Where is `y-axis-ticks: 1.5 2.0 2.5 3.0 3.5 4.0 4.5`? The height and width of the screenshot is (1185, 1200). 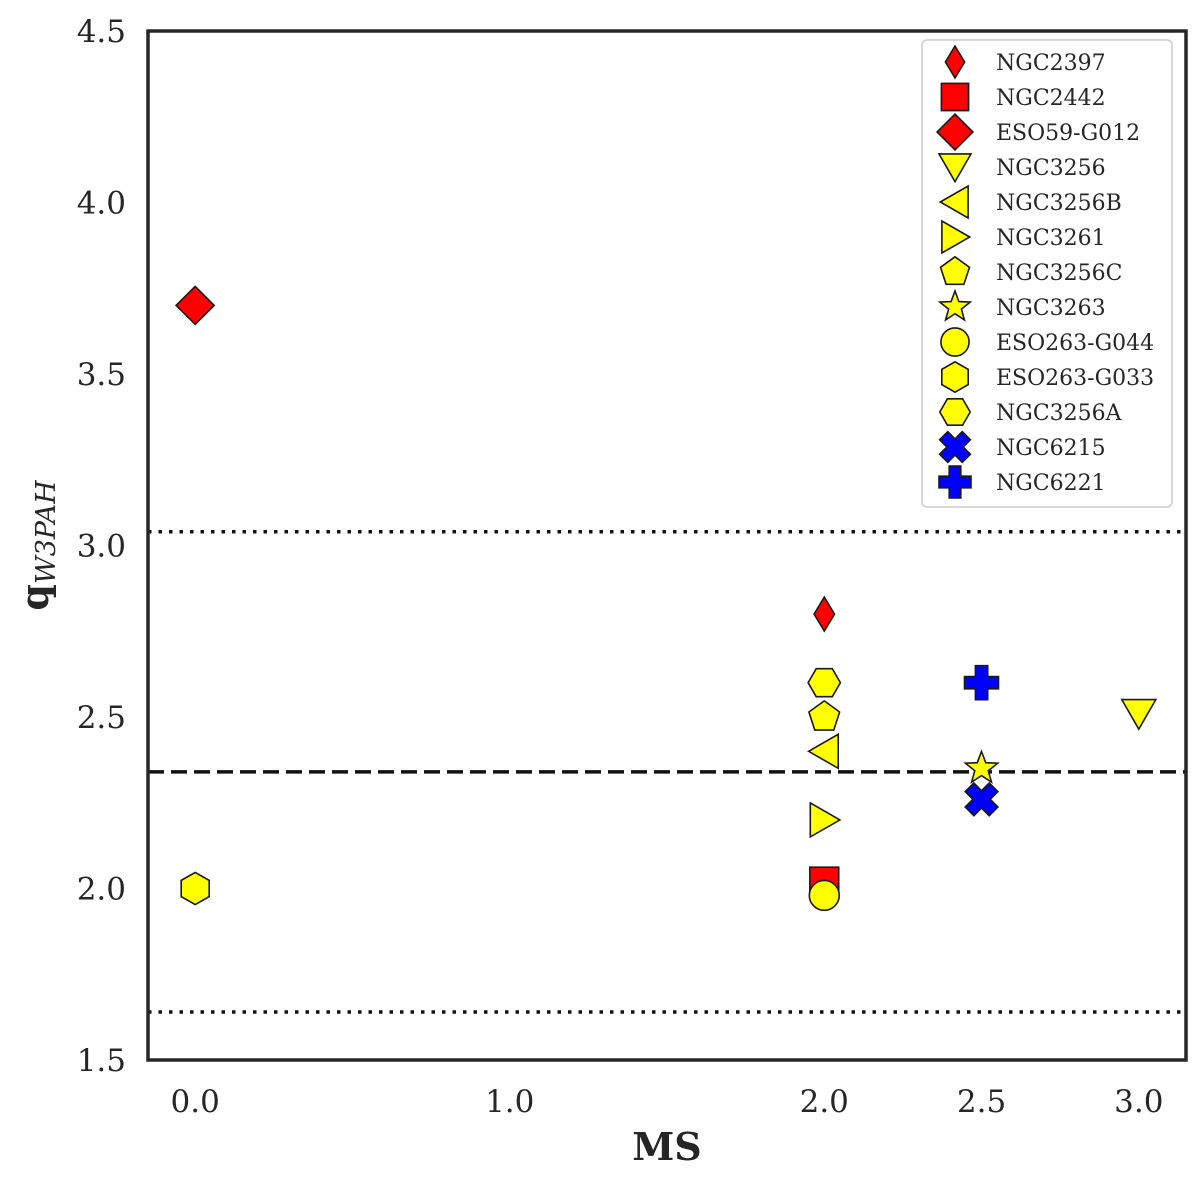
y-axis-ticks: 1.5 2.0 2.5 3.0 3.5 4.0 4.5 is located at coordinates (101, 546).